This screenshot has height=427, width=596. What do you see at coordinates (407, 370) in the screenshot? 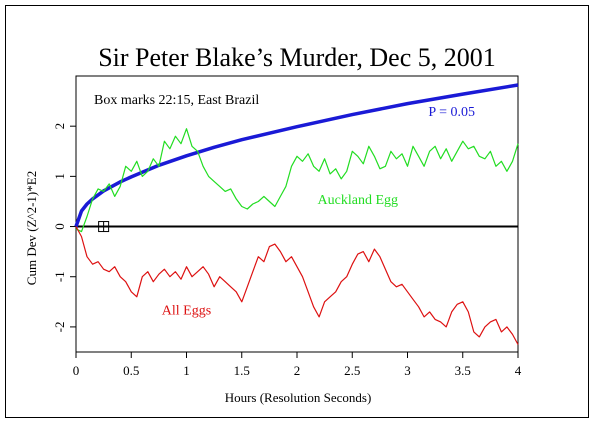
I see `x-tick-label: 3` at bounding box center [407, 370].